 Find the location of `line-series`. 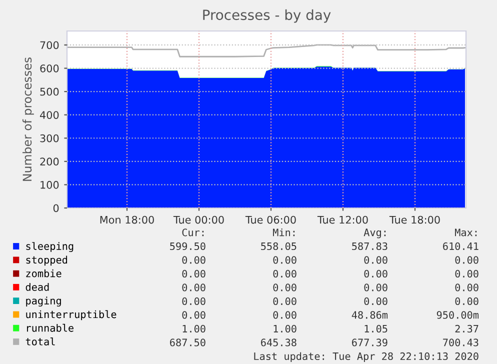

line-series is located at coordinates (266, 51).